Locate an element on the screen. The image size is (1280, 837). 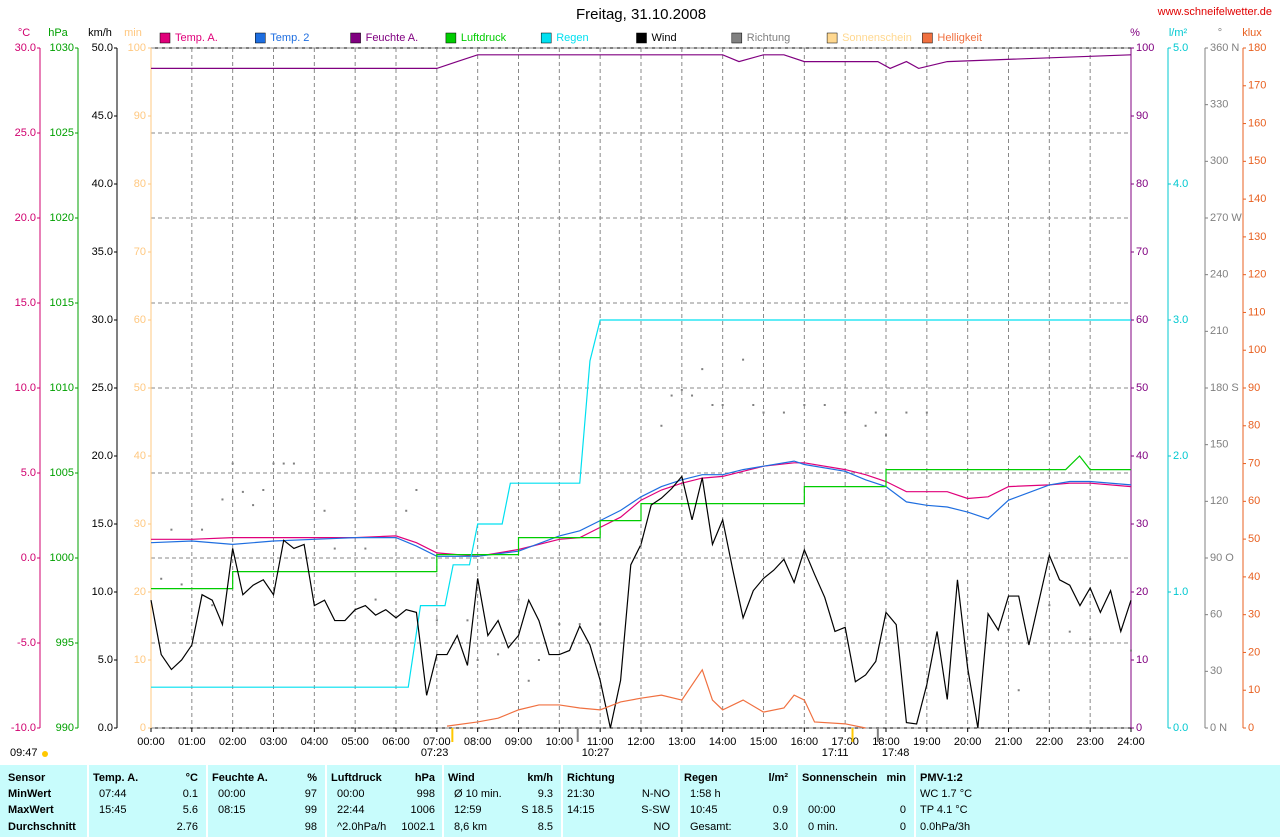
y-tick-label: 1000 is located at coordinates (62, 558).